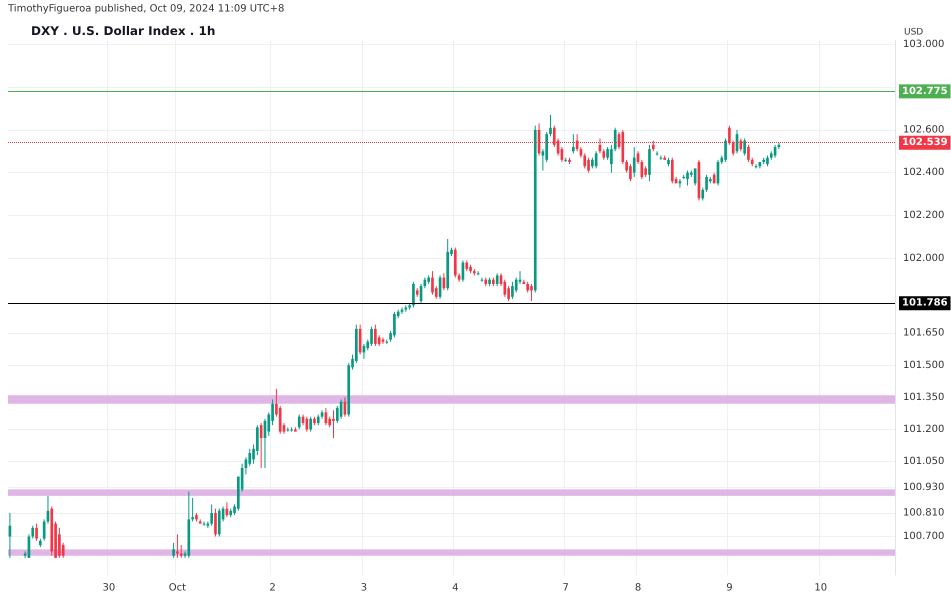  I want to click on ref-line-label: 102.775, so click(925, 91).